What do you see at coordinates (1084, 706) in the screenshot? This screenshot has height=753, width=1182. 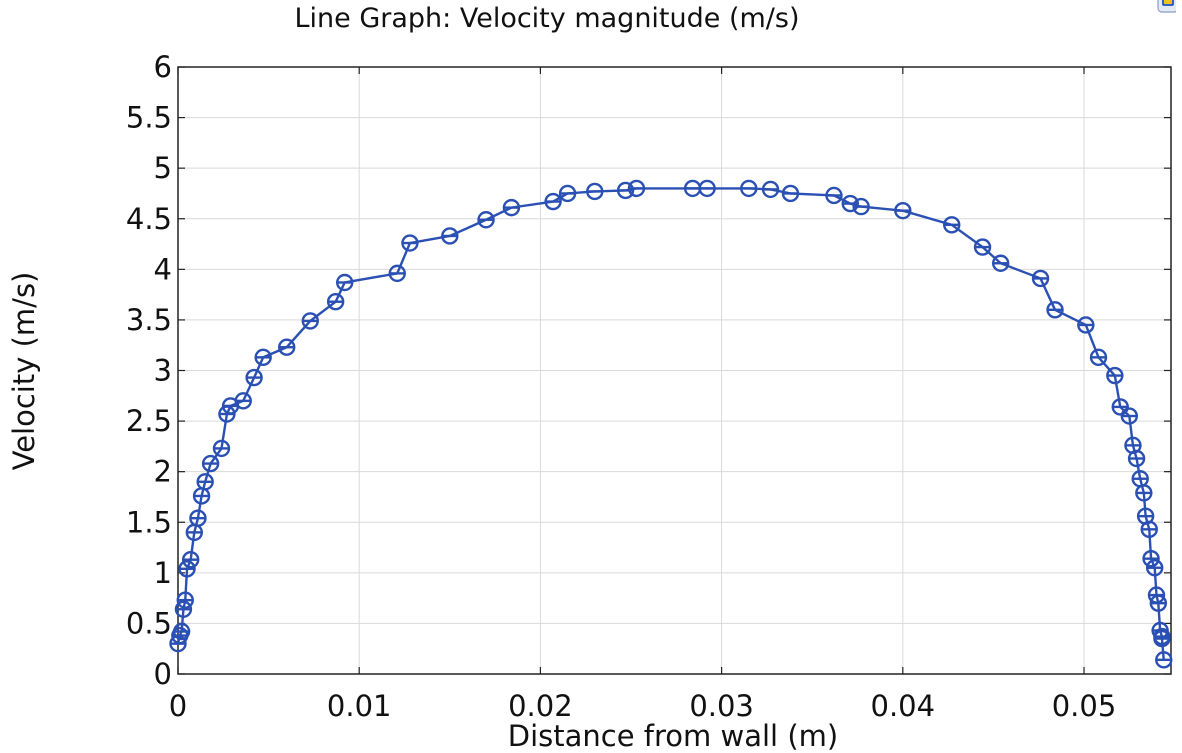 I see `x-tick-label: 0.05` at bounding box center [1084, 706].